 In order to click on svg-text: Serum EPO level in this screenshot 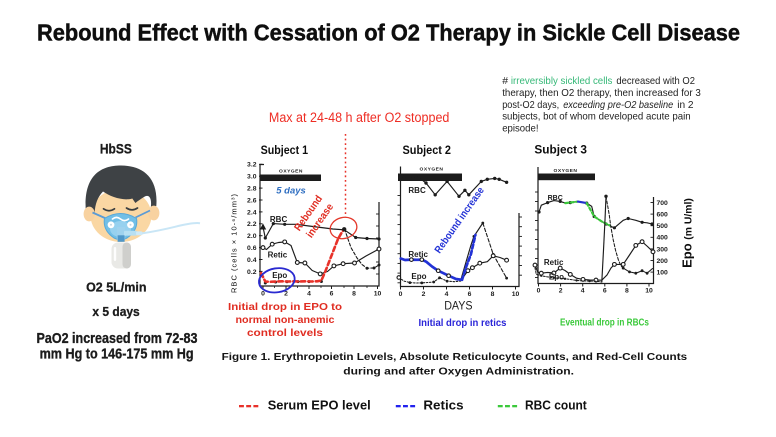, I will do `click(319, 405)`.